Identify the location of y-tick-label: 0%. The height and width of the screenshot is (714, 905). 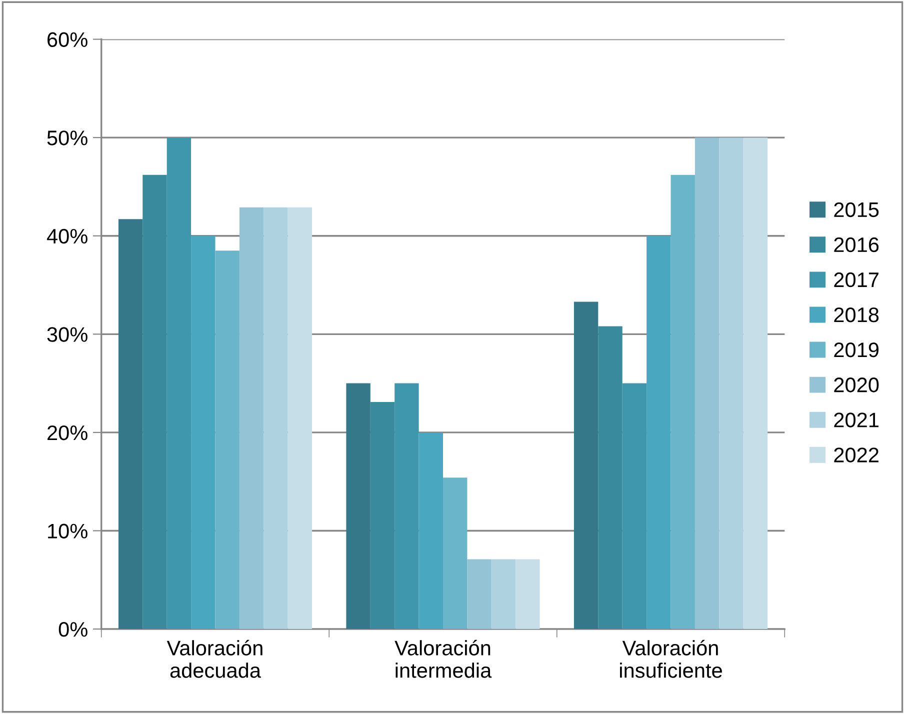
(73, 629).